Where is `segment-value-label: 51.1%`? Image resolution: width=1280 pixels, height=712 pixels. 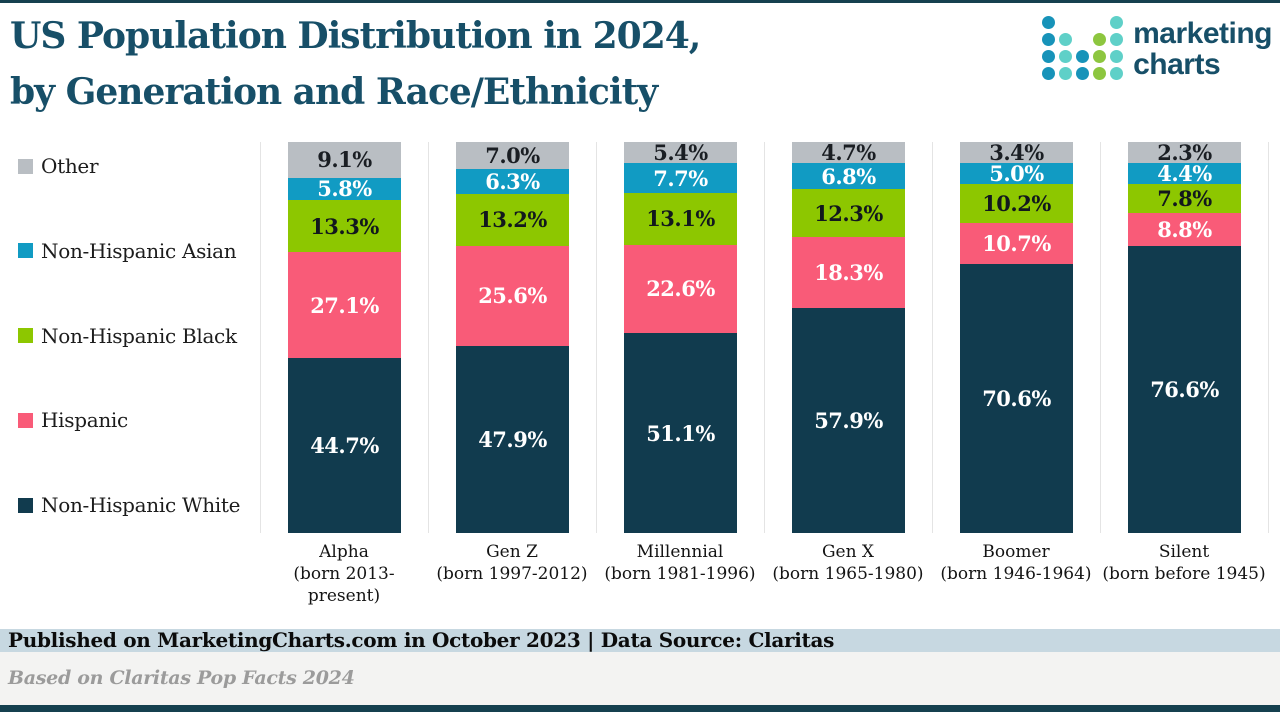
segment-value-label: 51.1% is located at coordinates (680, 433).